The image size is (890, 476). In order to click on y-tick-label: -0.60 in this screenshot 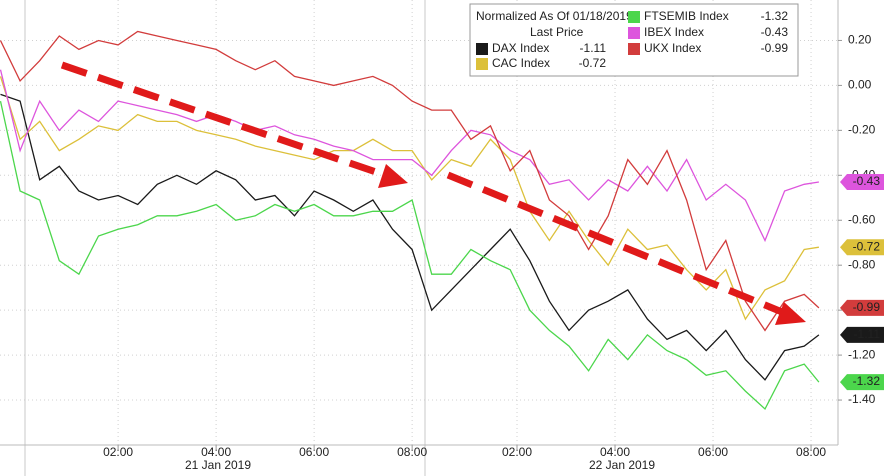, I will do `click(862, 219)`.